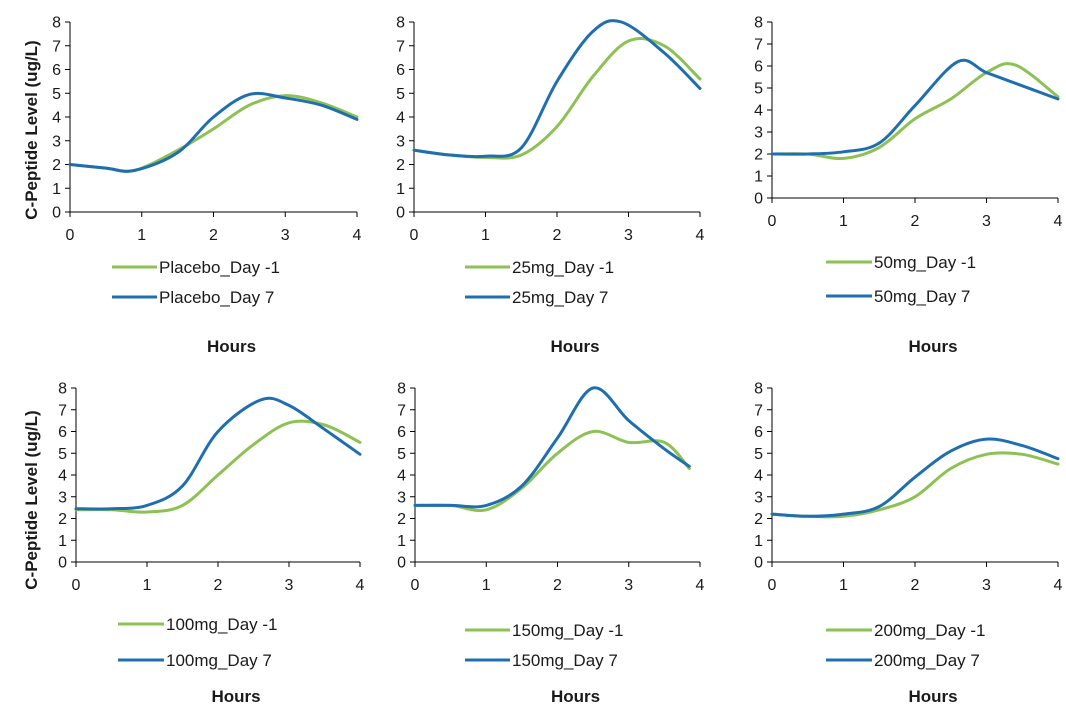 This screenshot has width=1066, height=708. What do you see at coordinates (927, 660) in the screenshot?
I see `legend-label: 200mg_Day 7` at bounding box center [927, 660].